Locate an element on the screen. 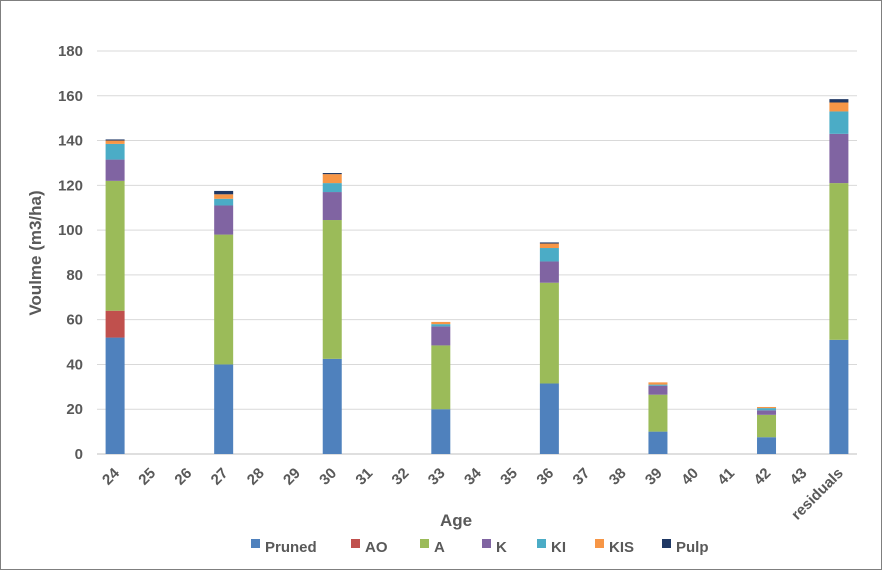  y-tick-label: 20 is located at coordinates (74, 409).